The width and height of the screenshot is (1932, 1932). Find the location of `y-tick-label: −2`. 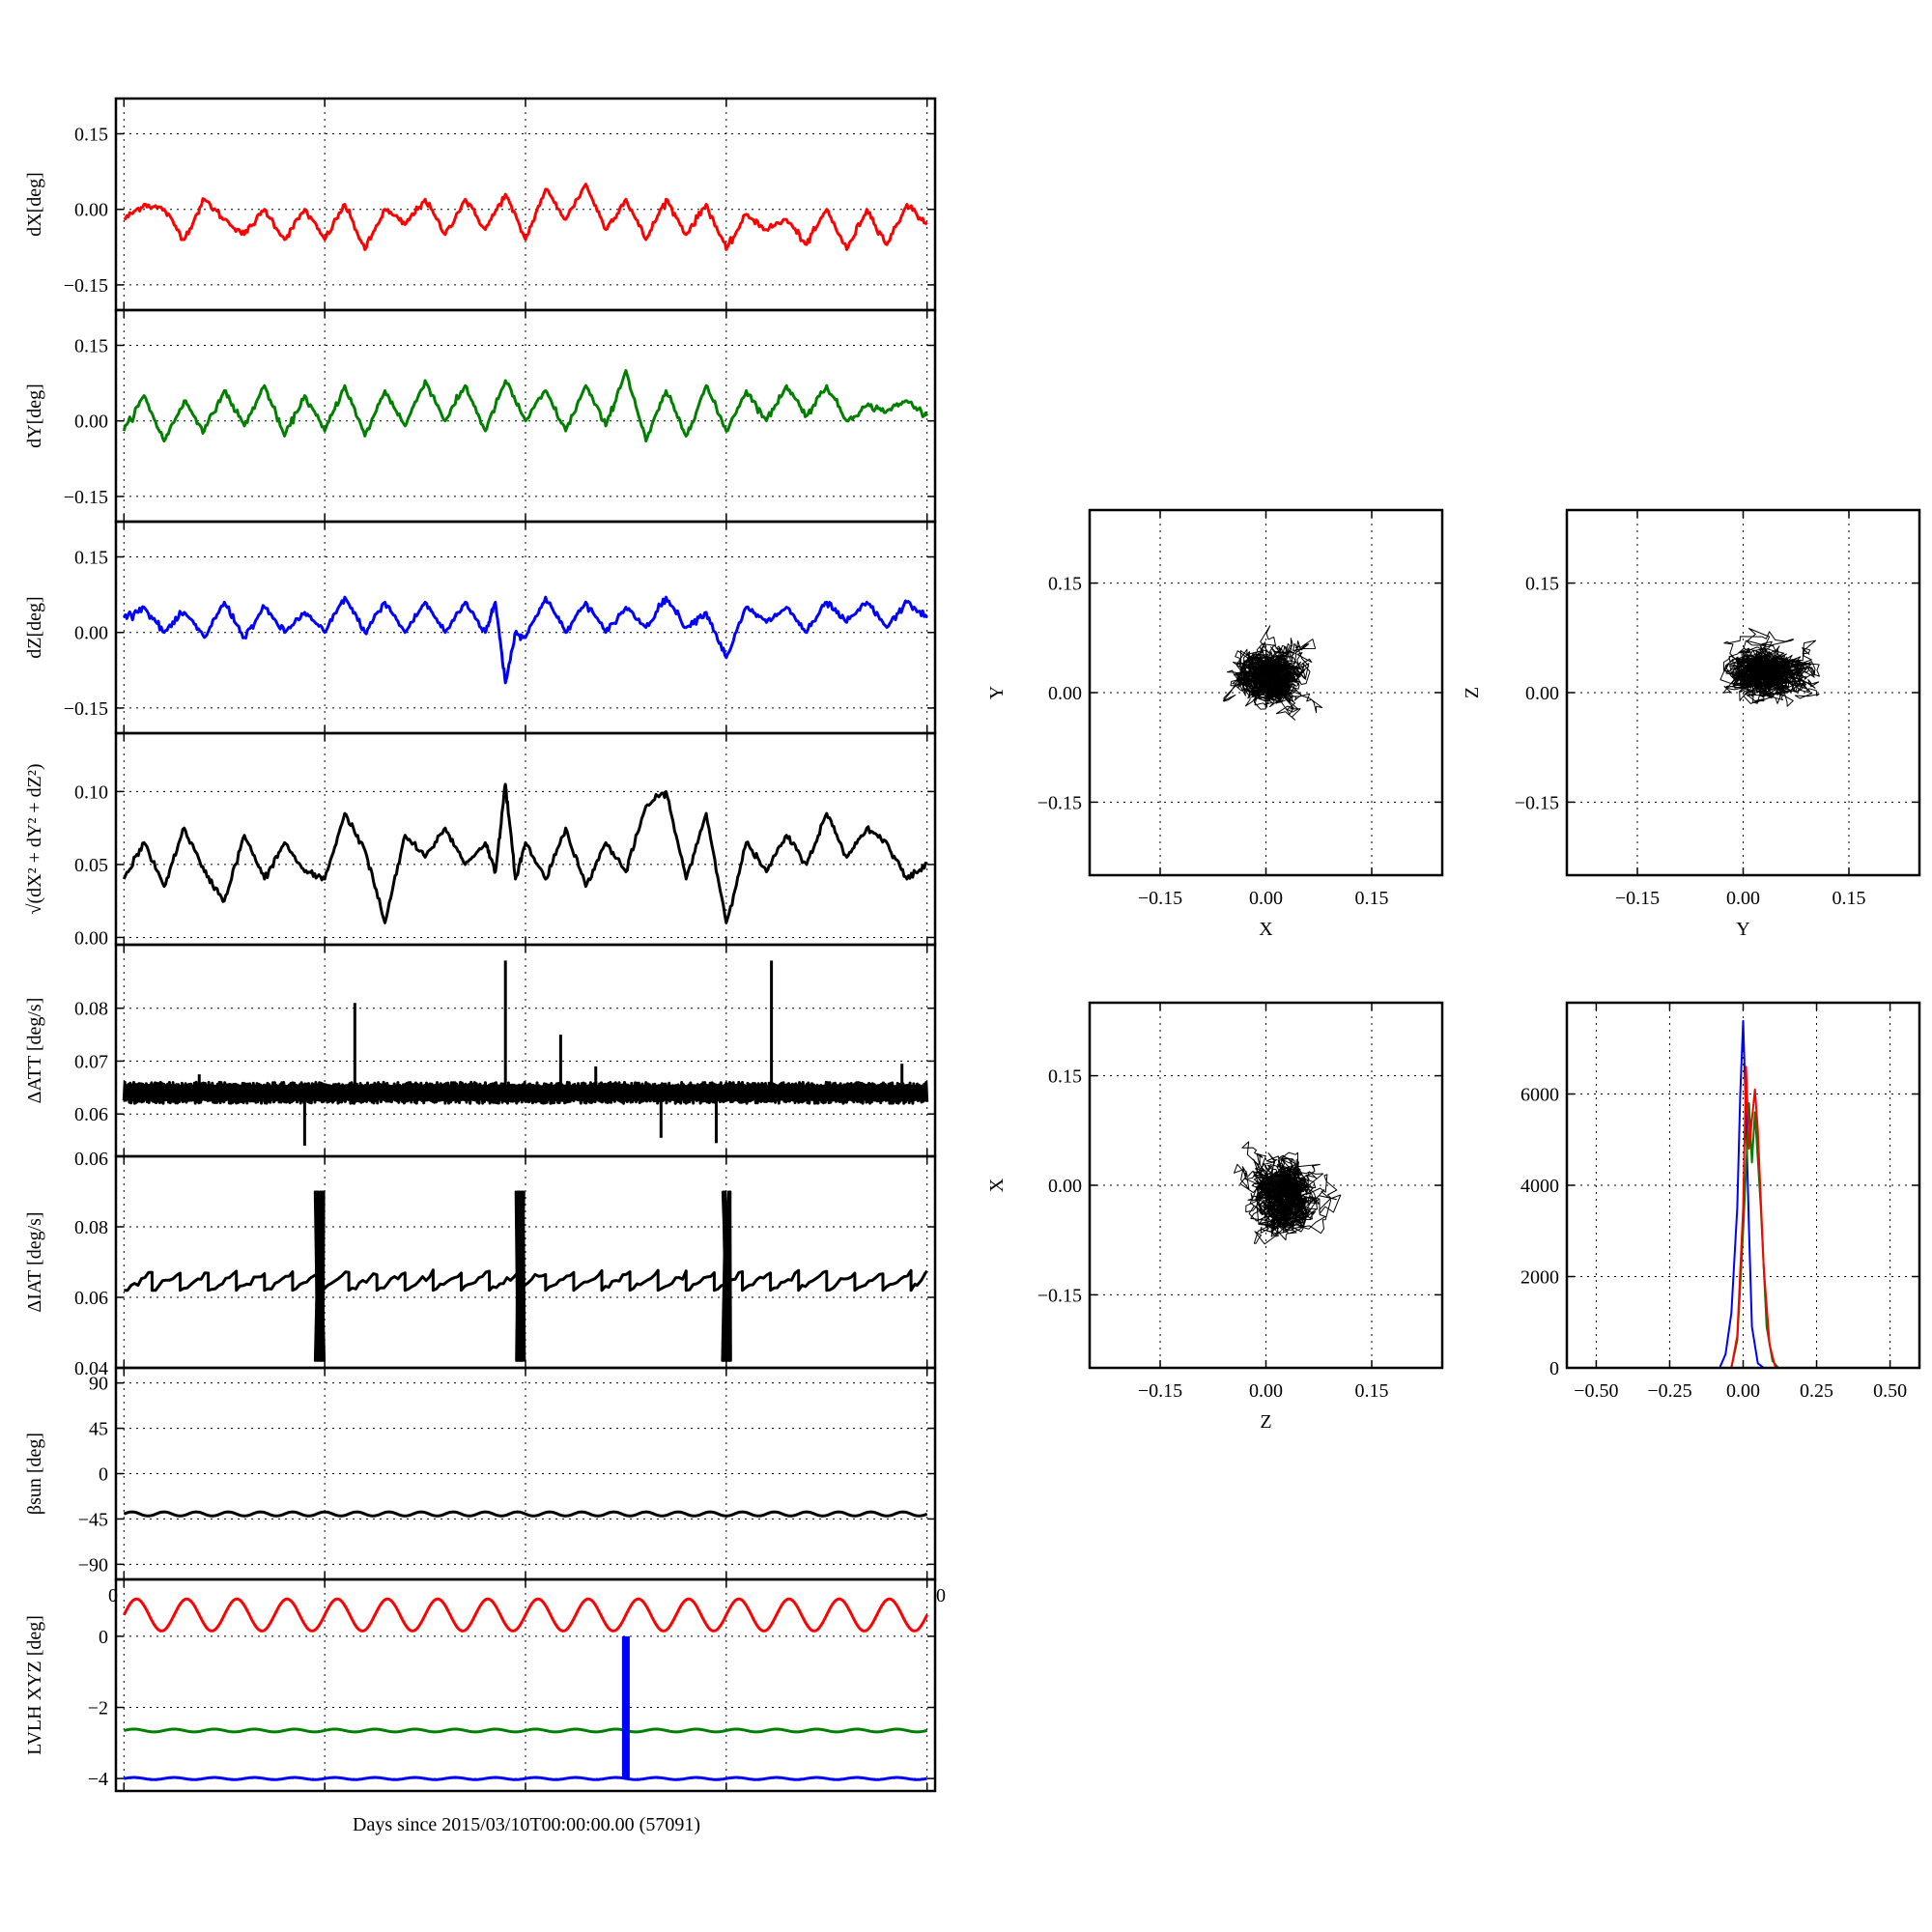

y-tick-label: −2 is located at coordinates (98, 1708).